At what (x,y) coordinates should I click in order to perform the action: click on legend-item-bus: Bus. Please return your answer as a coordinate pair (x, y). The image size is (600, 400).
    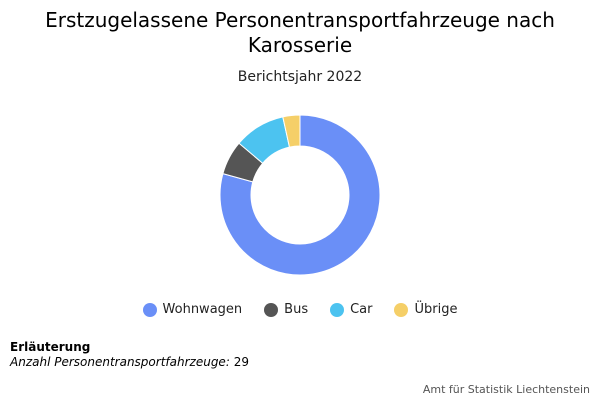
    Looking at the image, I should click on (286, 309).